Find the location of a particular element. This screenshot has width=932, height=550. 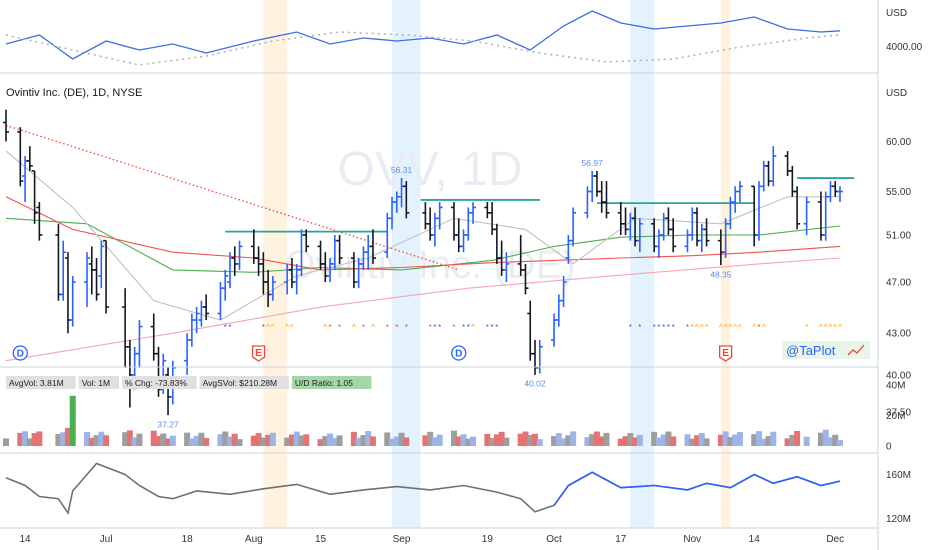

time-axis-label: Nov is located at coordinates (692, 539).